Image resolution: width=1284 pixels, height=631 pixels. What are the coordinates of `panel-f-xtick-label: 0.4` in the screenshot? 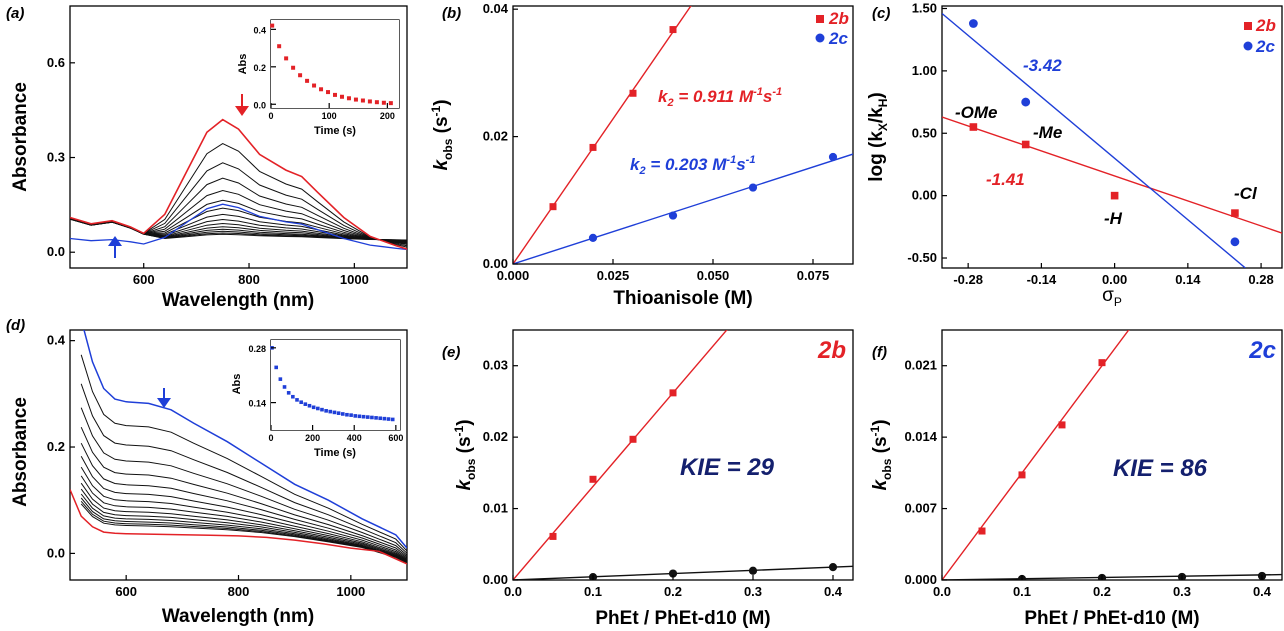 It's located at (1262, 591).